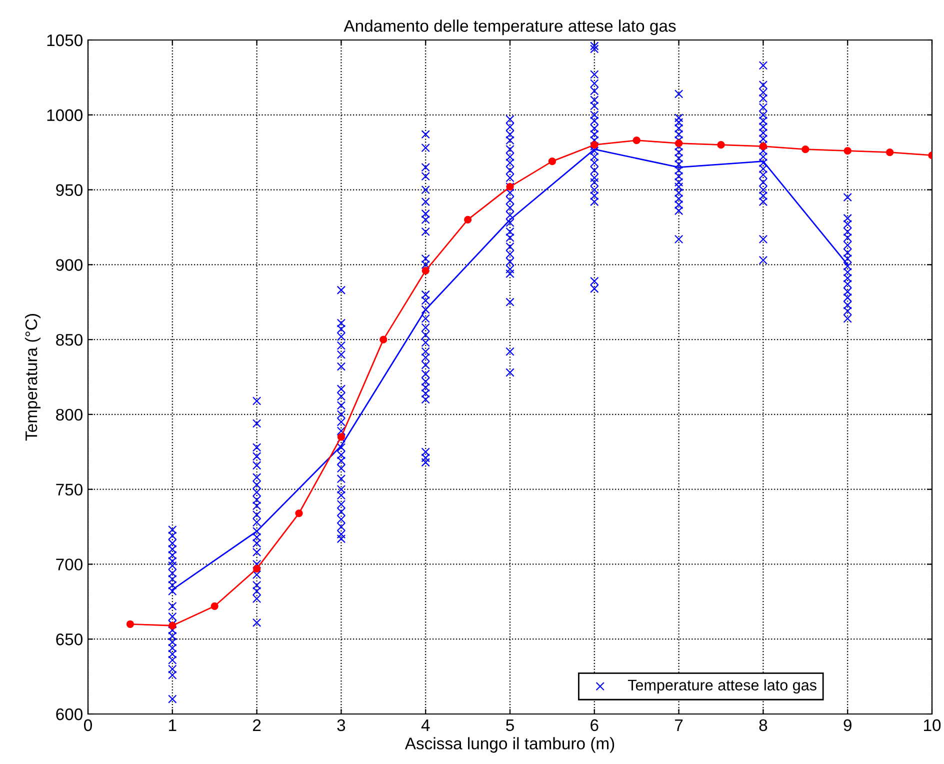 This screenshot has height=764, width=944. Describe the element at coordinates (69, 265) in the screenshot. I see `y-tick-label: 900` at that location.